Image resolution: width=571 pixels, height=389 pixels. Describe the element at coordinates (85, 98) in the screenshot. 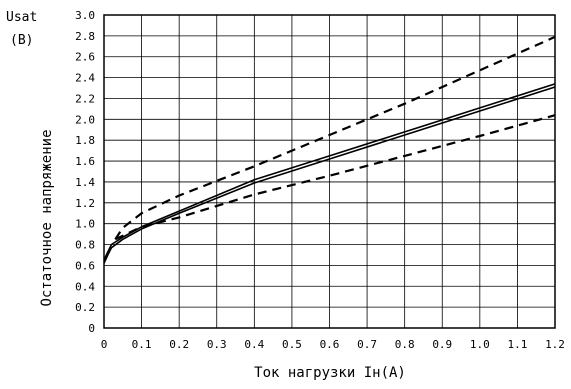

I see `y-tick-label: 2.2` at that location.